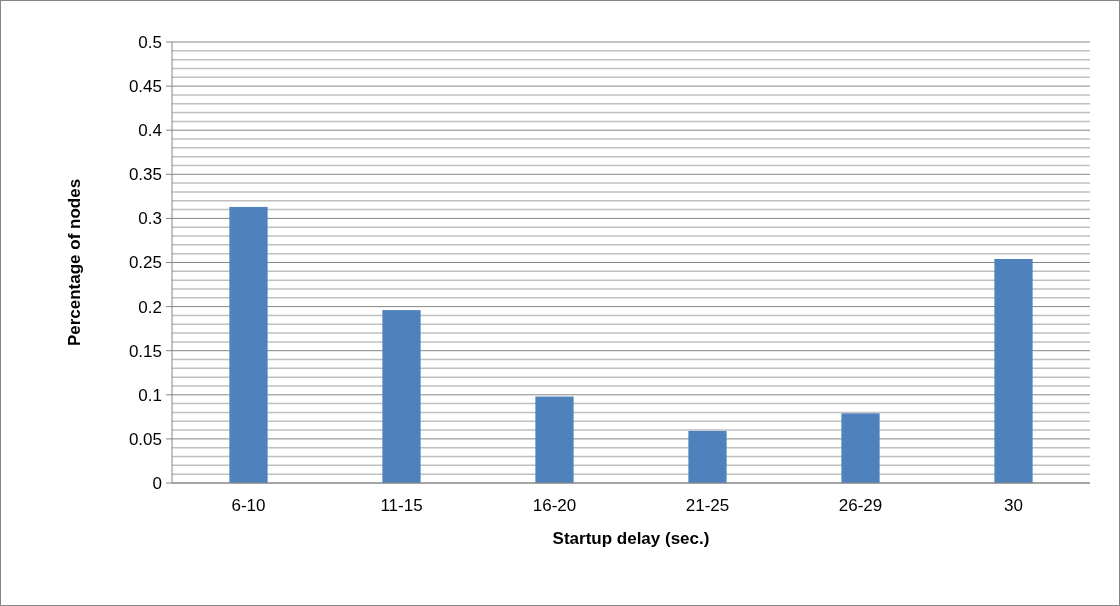  What do you see at coordinates (150, 395) in the screenshot?
I see `y-tick-label: 0.1` at bounding box center [150, 395].